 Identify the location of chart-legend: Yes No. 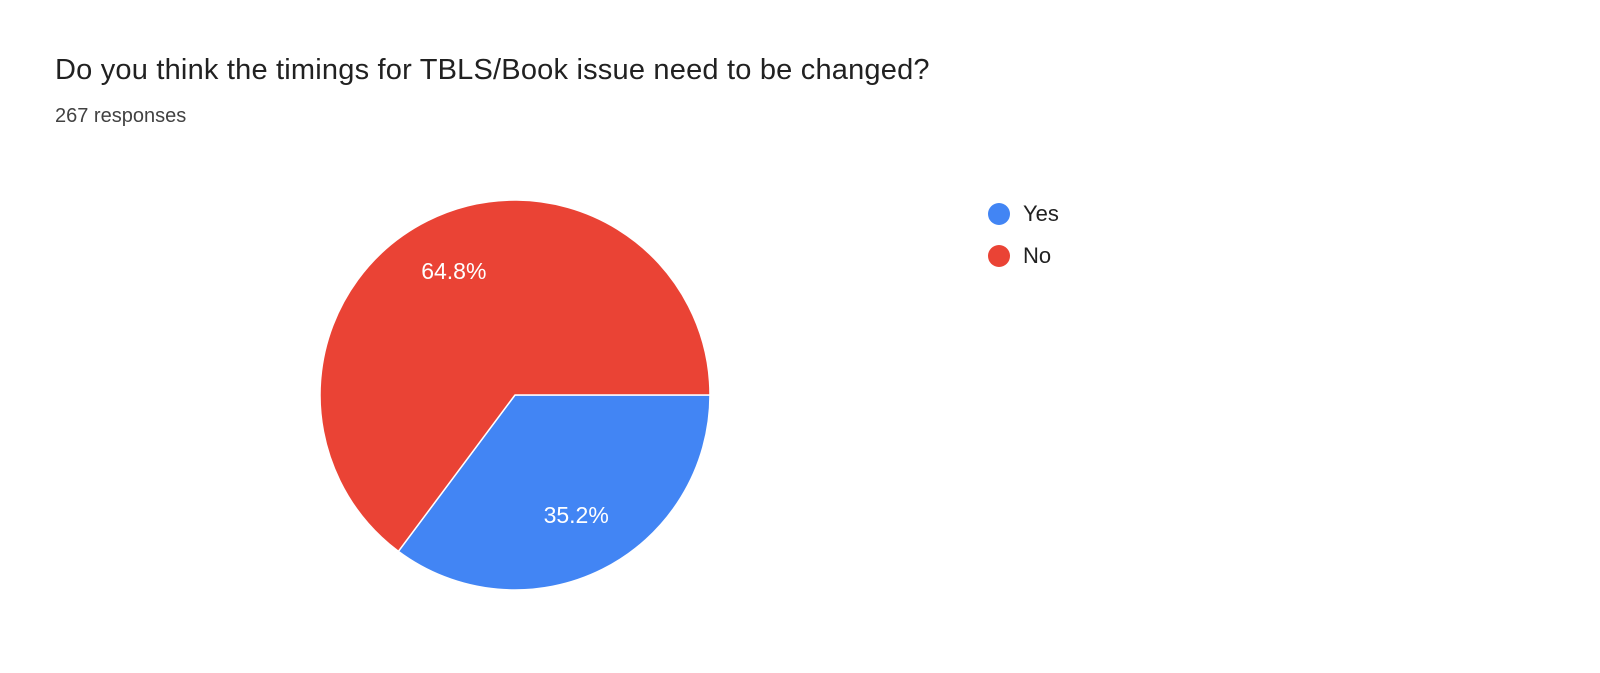
(1023, 235).